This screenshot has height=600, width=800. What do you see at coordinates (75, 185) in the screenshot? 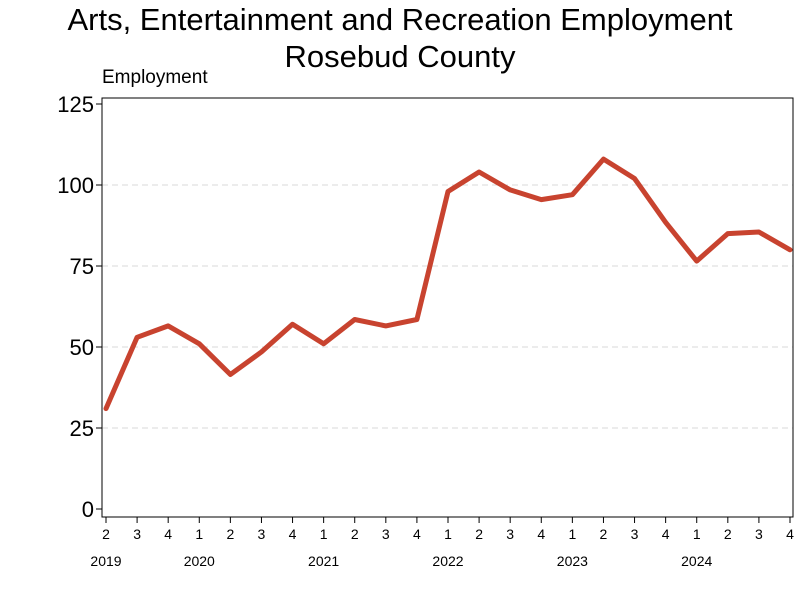
I see `y-tick-label: 100` at bounding box center [75, 185].